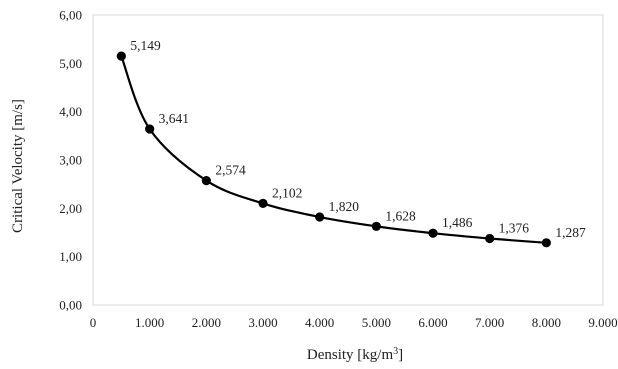  I want to click on y-tick-label: 6,00, so click(70, 15).